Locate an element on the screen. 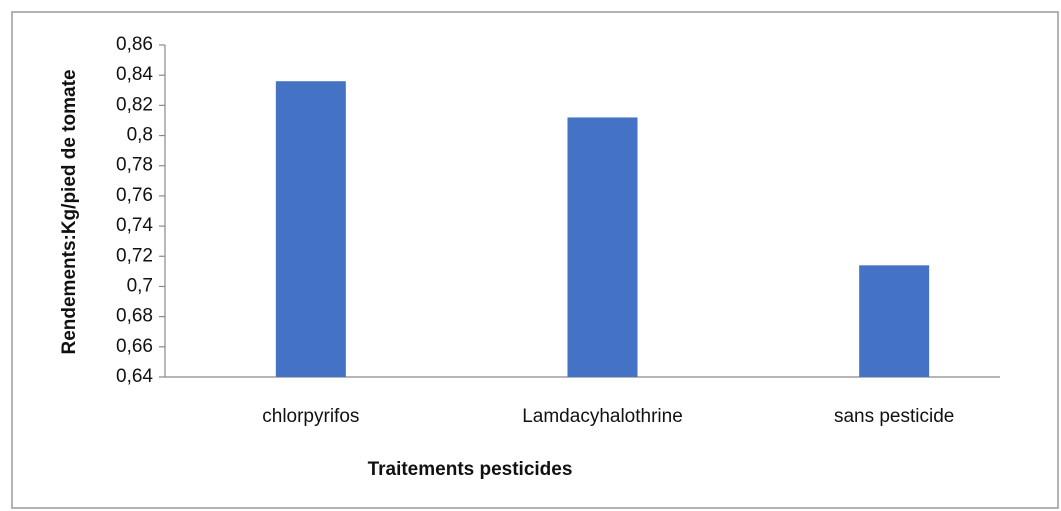 The width and height of the screenshot is (1061, 511). x-axis-title: Traitements pesticides is located at coordinates (470, 469).